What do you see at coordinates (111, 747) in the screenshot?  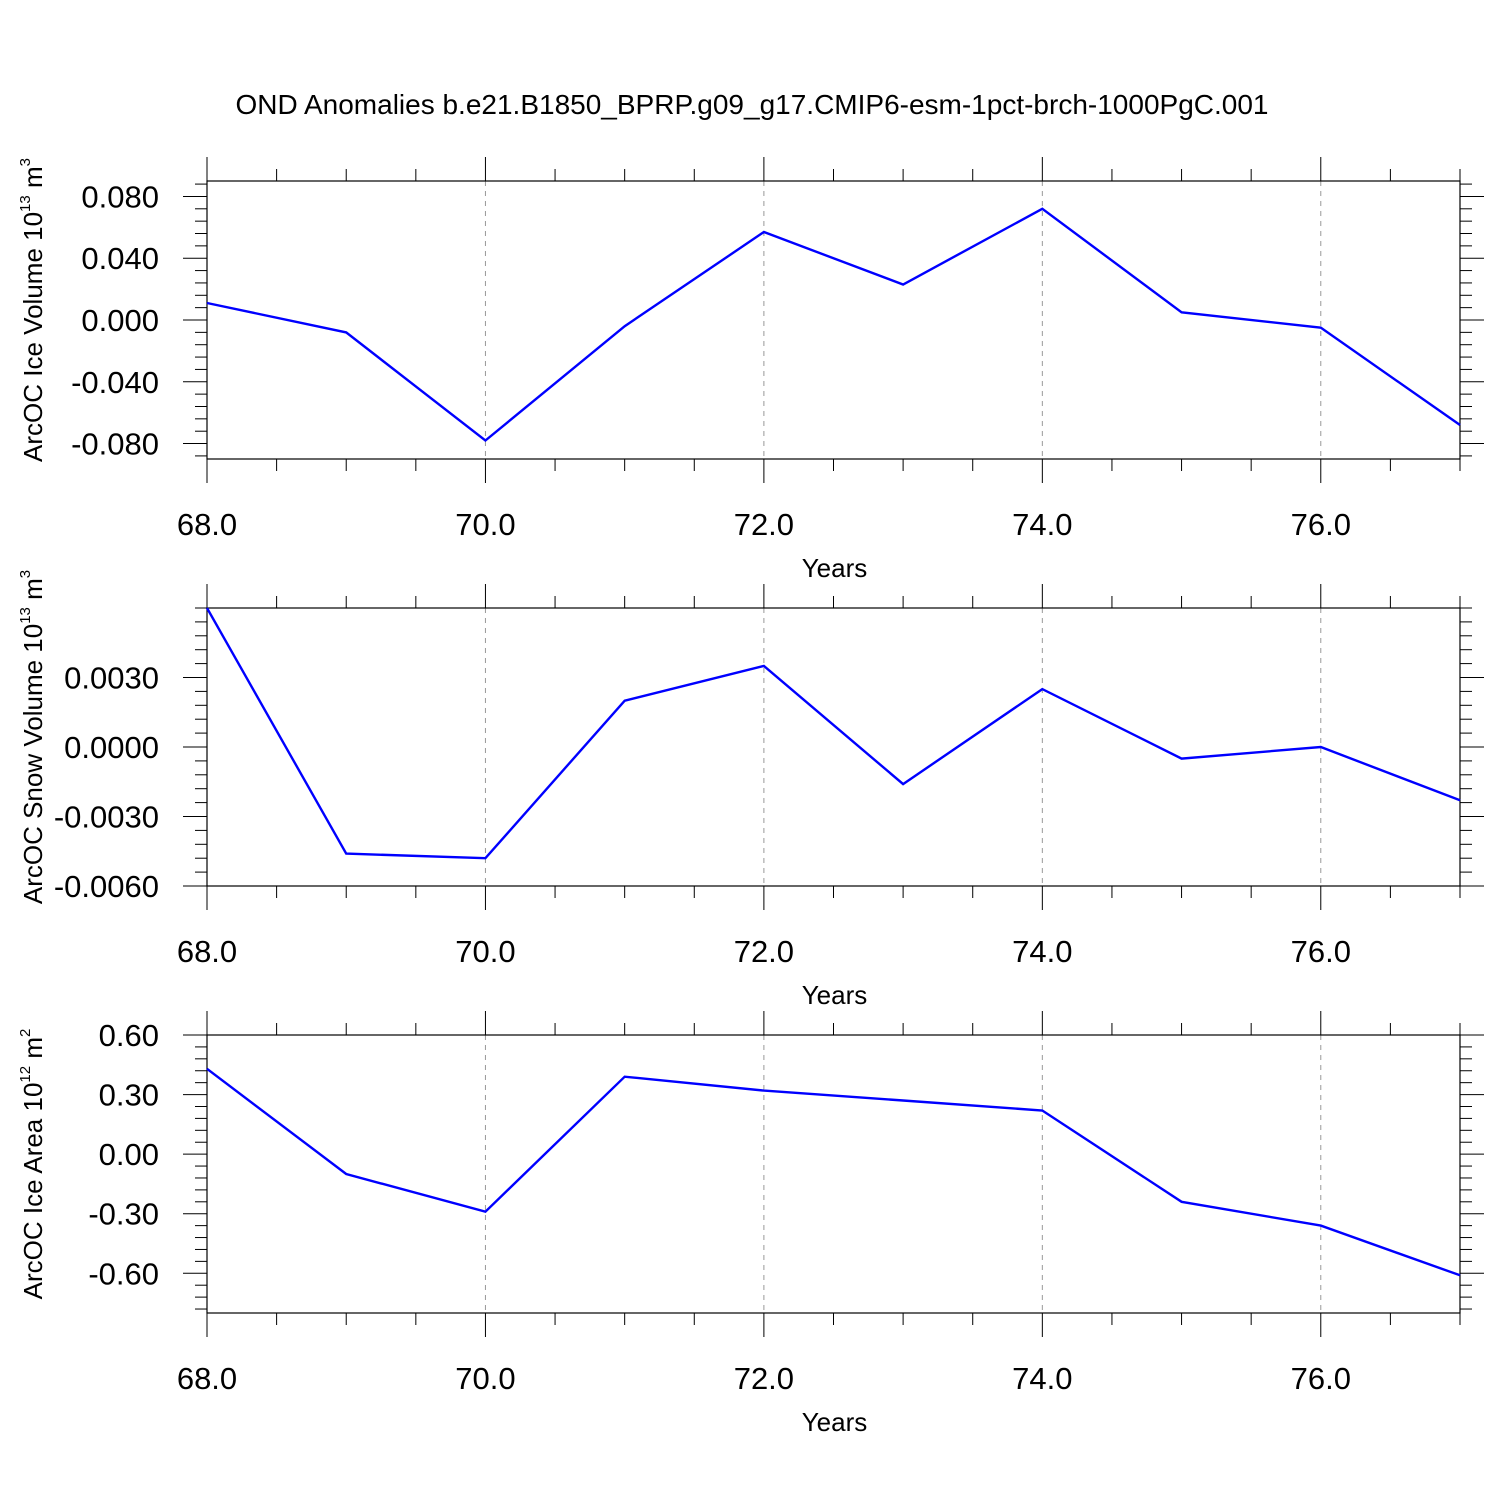 I see `y-tick-label: 0.0000` at bounding box center [111, 747].